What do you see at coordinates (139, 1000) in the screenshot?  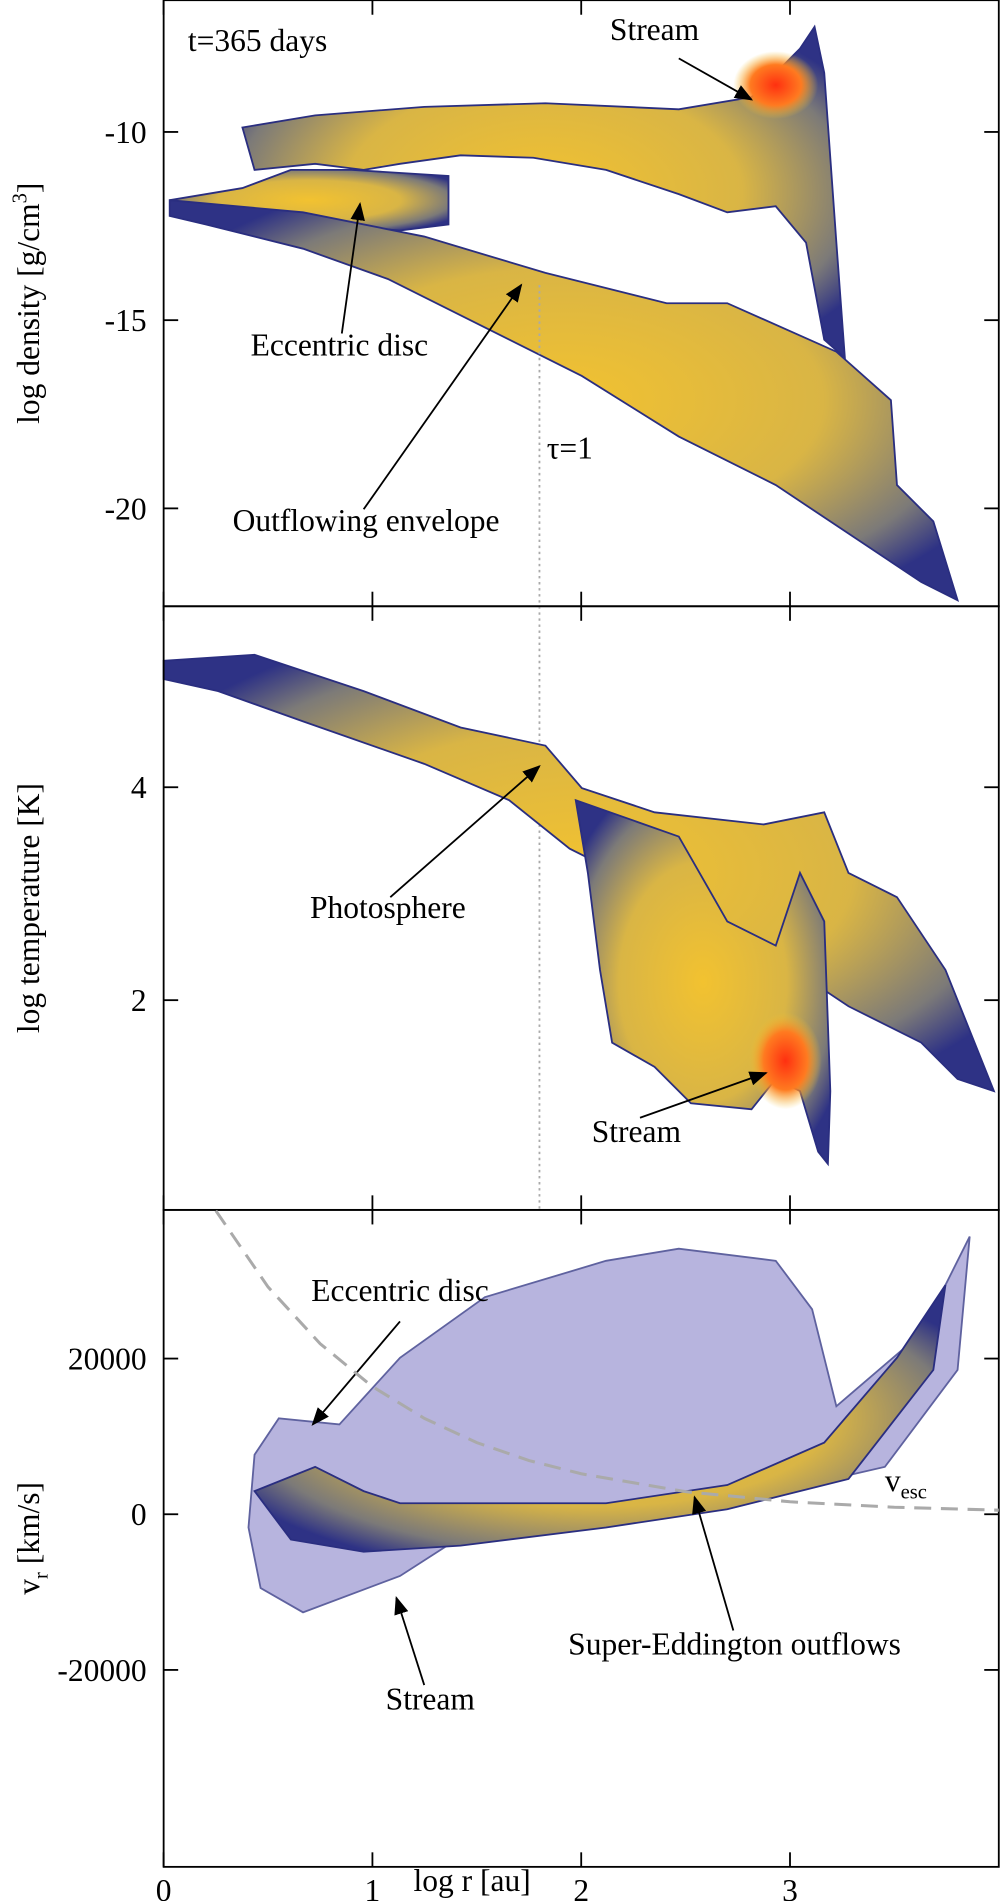 I see `y-tick-label: 2` at bounding box center [139, 1000].